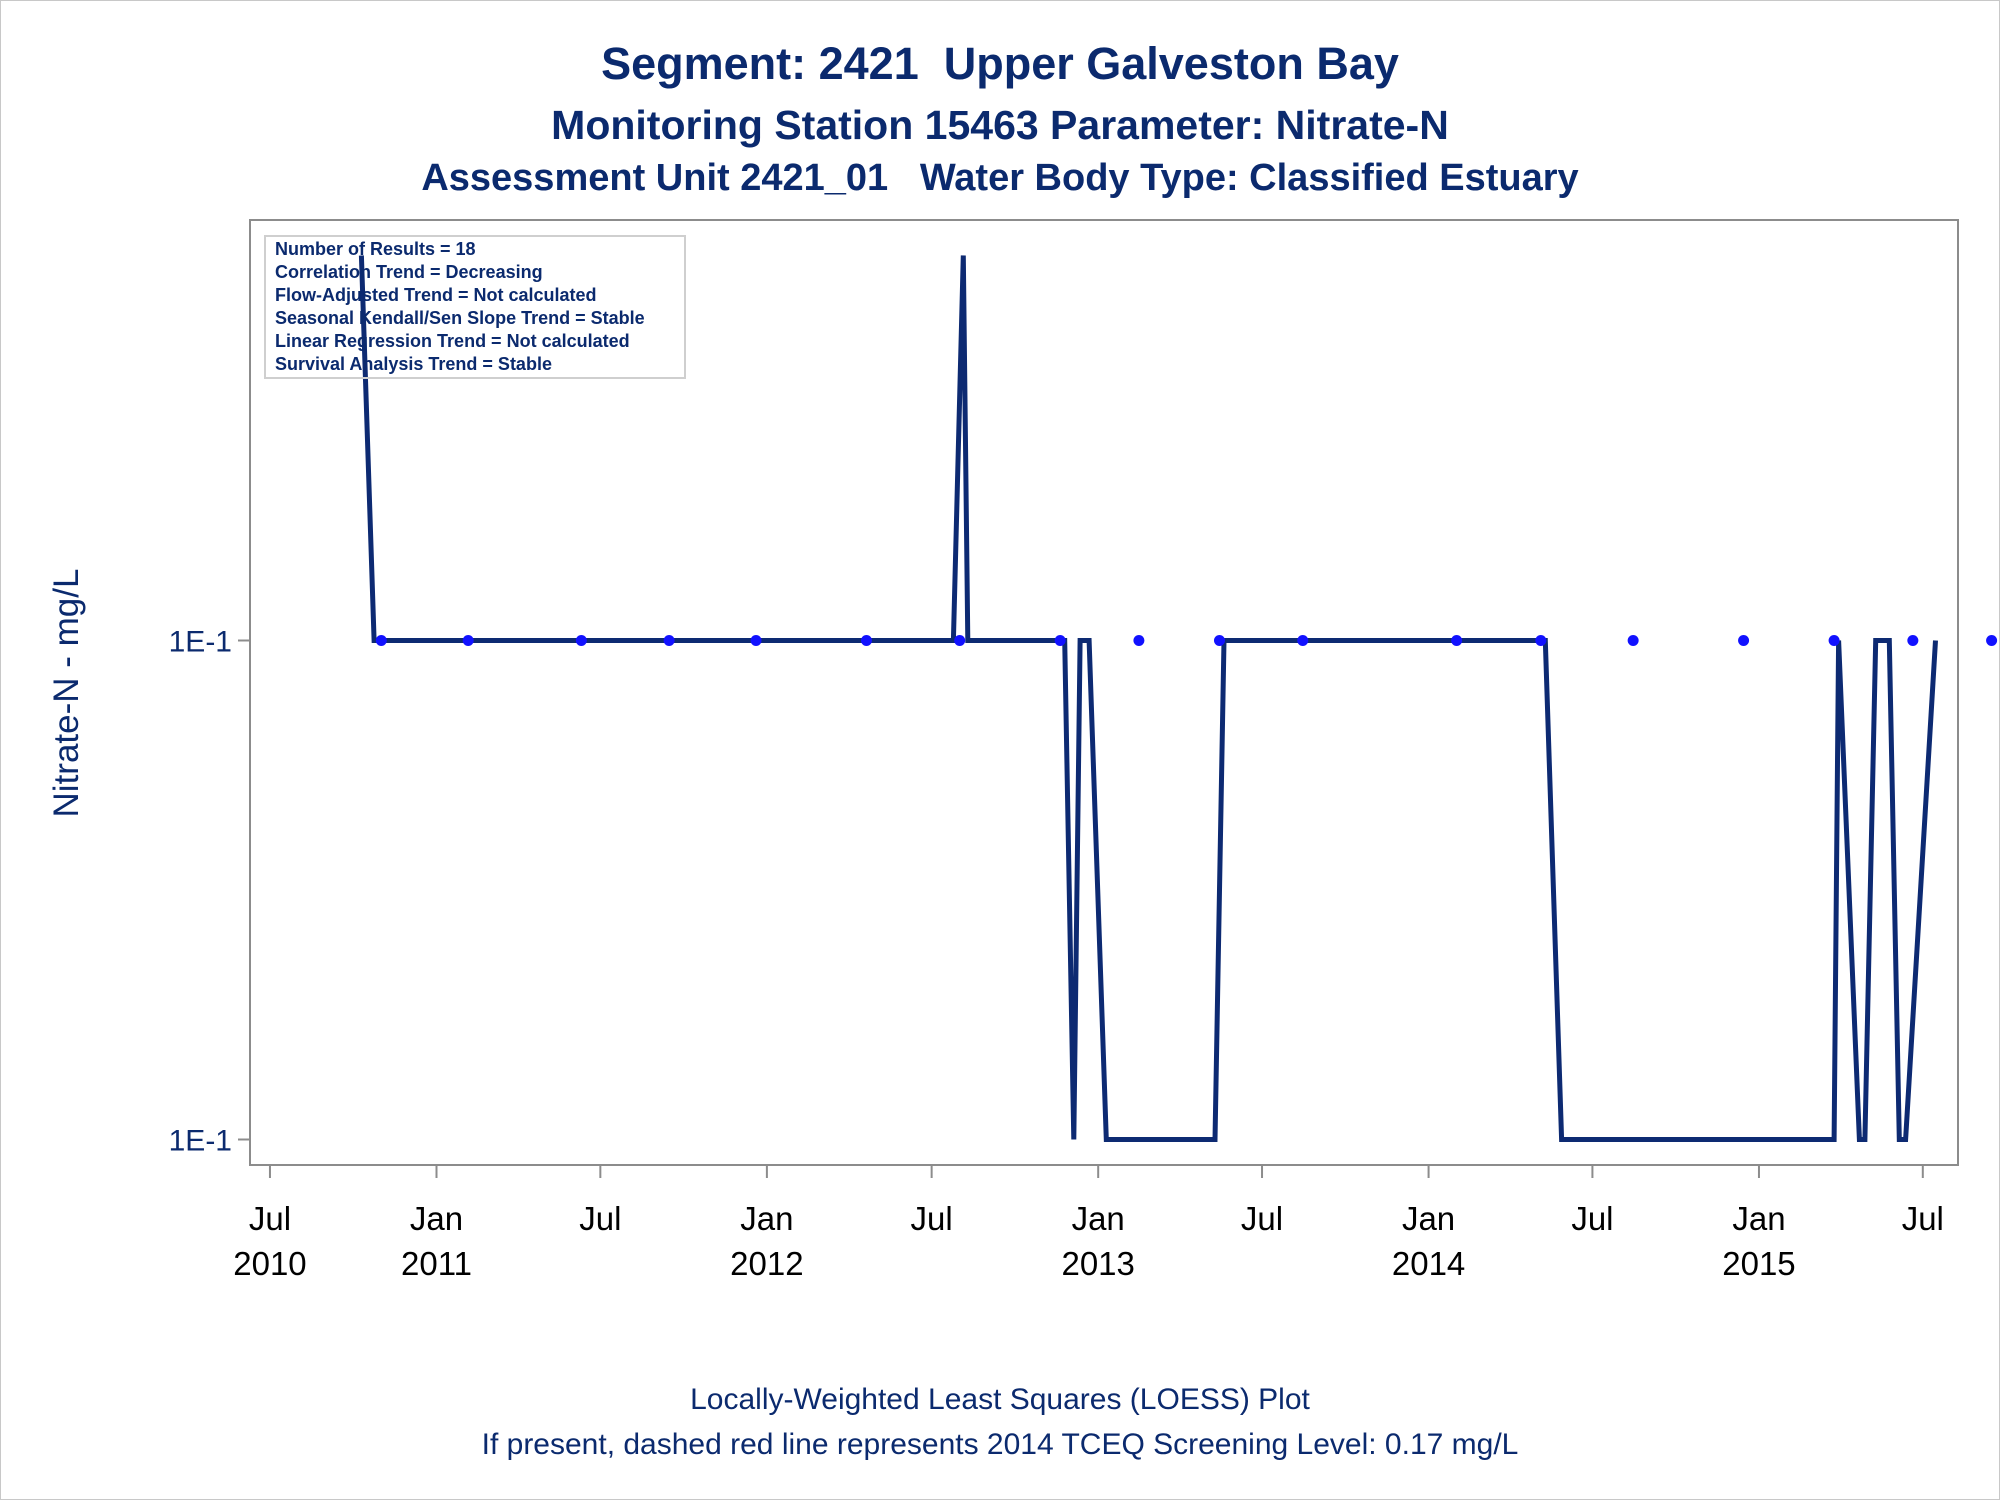  Describe the element at coordinates (452, 341) in the screenshot. I see `annotation-line: Linear Regression Trend = Not calculated` at that location.